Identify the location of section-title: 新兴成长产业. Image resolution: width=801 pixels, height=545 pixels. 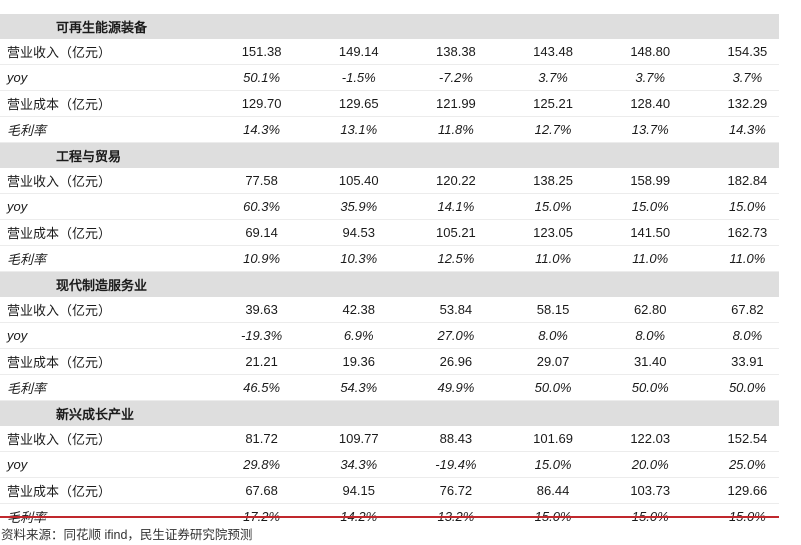
(98, 413).